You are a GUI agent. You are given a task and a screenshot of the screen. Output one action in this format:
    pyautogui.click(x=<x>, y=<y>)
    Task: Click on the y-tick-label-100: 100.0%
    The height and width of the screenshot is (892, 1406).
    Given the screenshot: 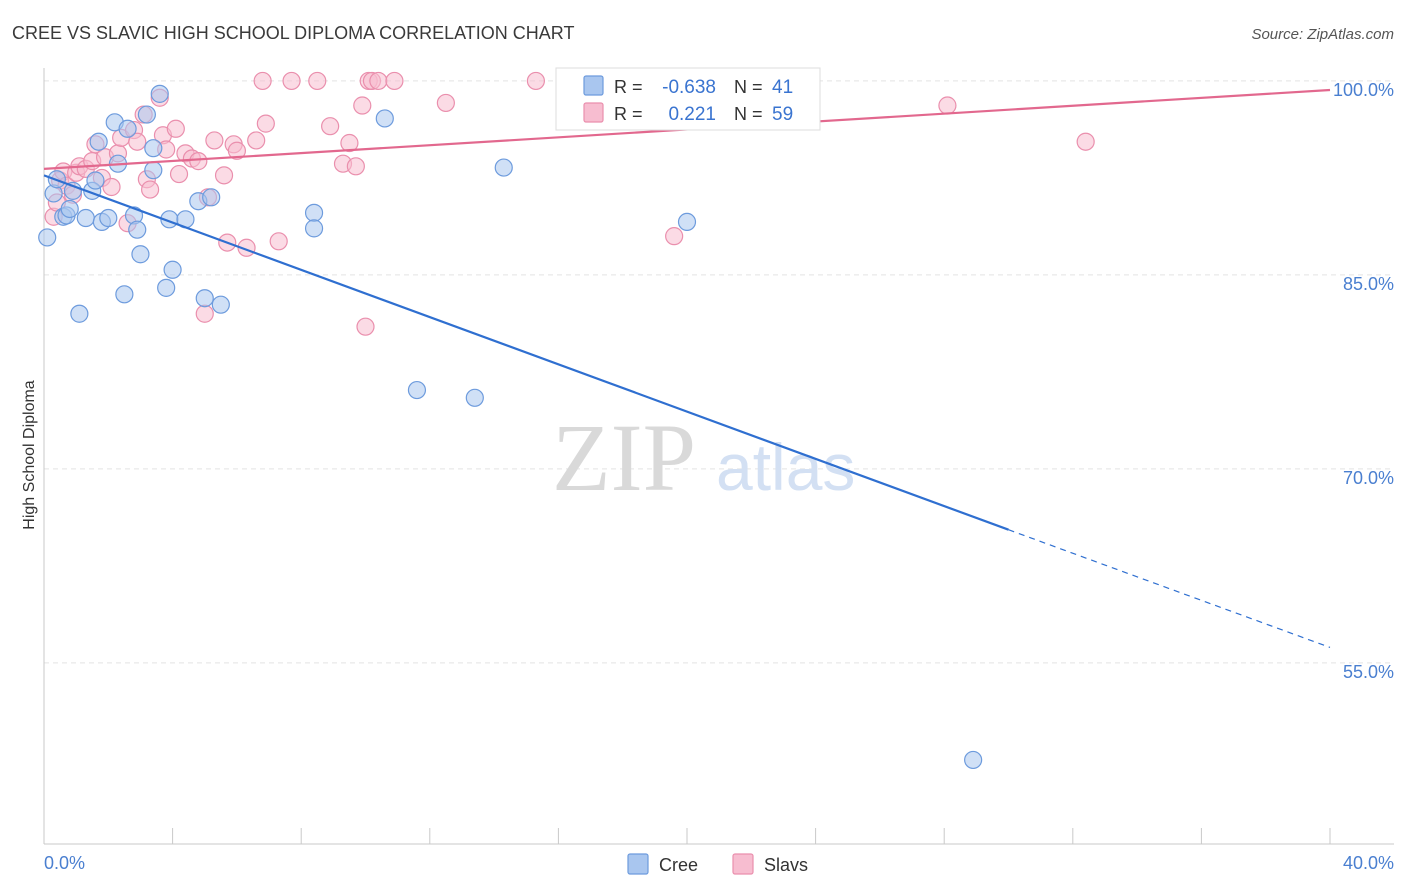 What is the action you would take?
    pyautogui.click(x=1363, y=90)
    